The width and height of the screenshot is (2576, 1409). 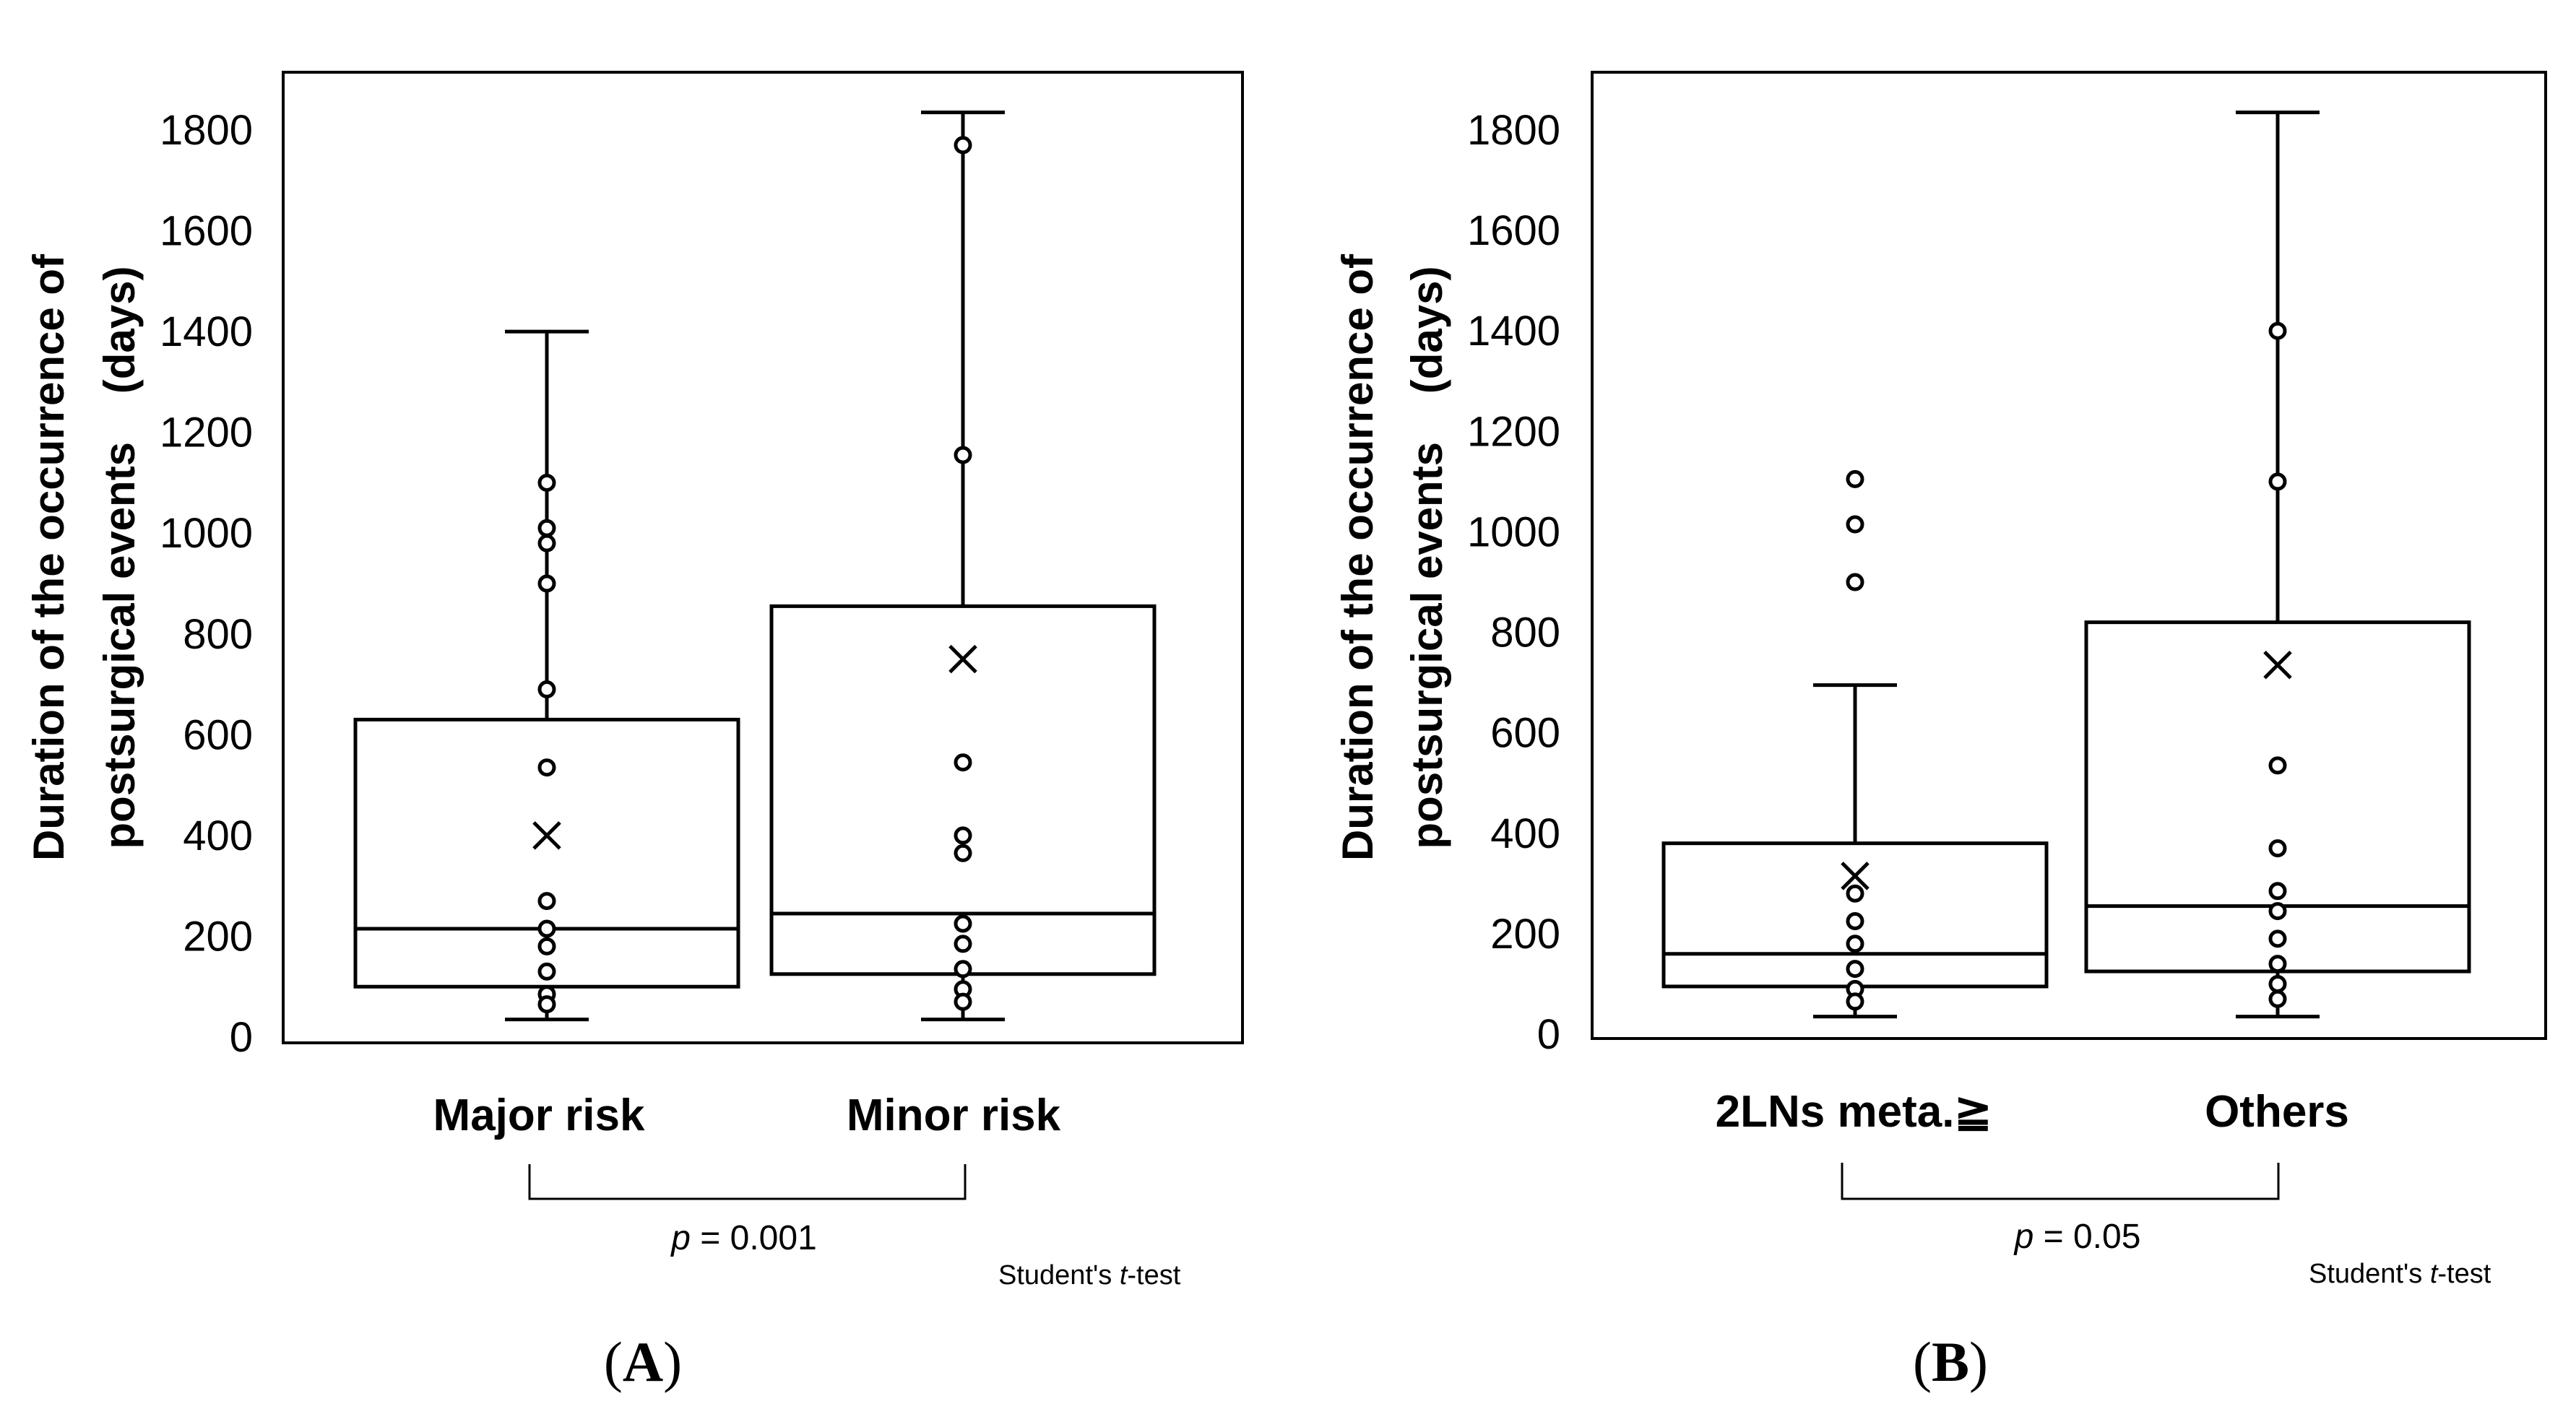 I want to click on p-value-label: p = 0.001, so click(x=743, y=1238).